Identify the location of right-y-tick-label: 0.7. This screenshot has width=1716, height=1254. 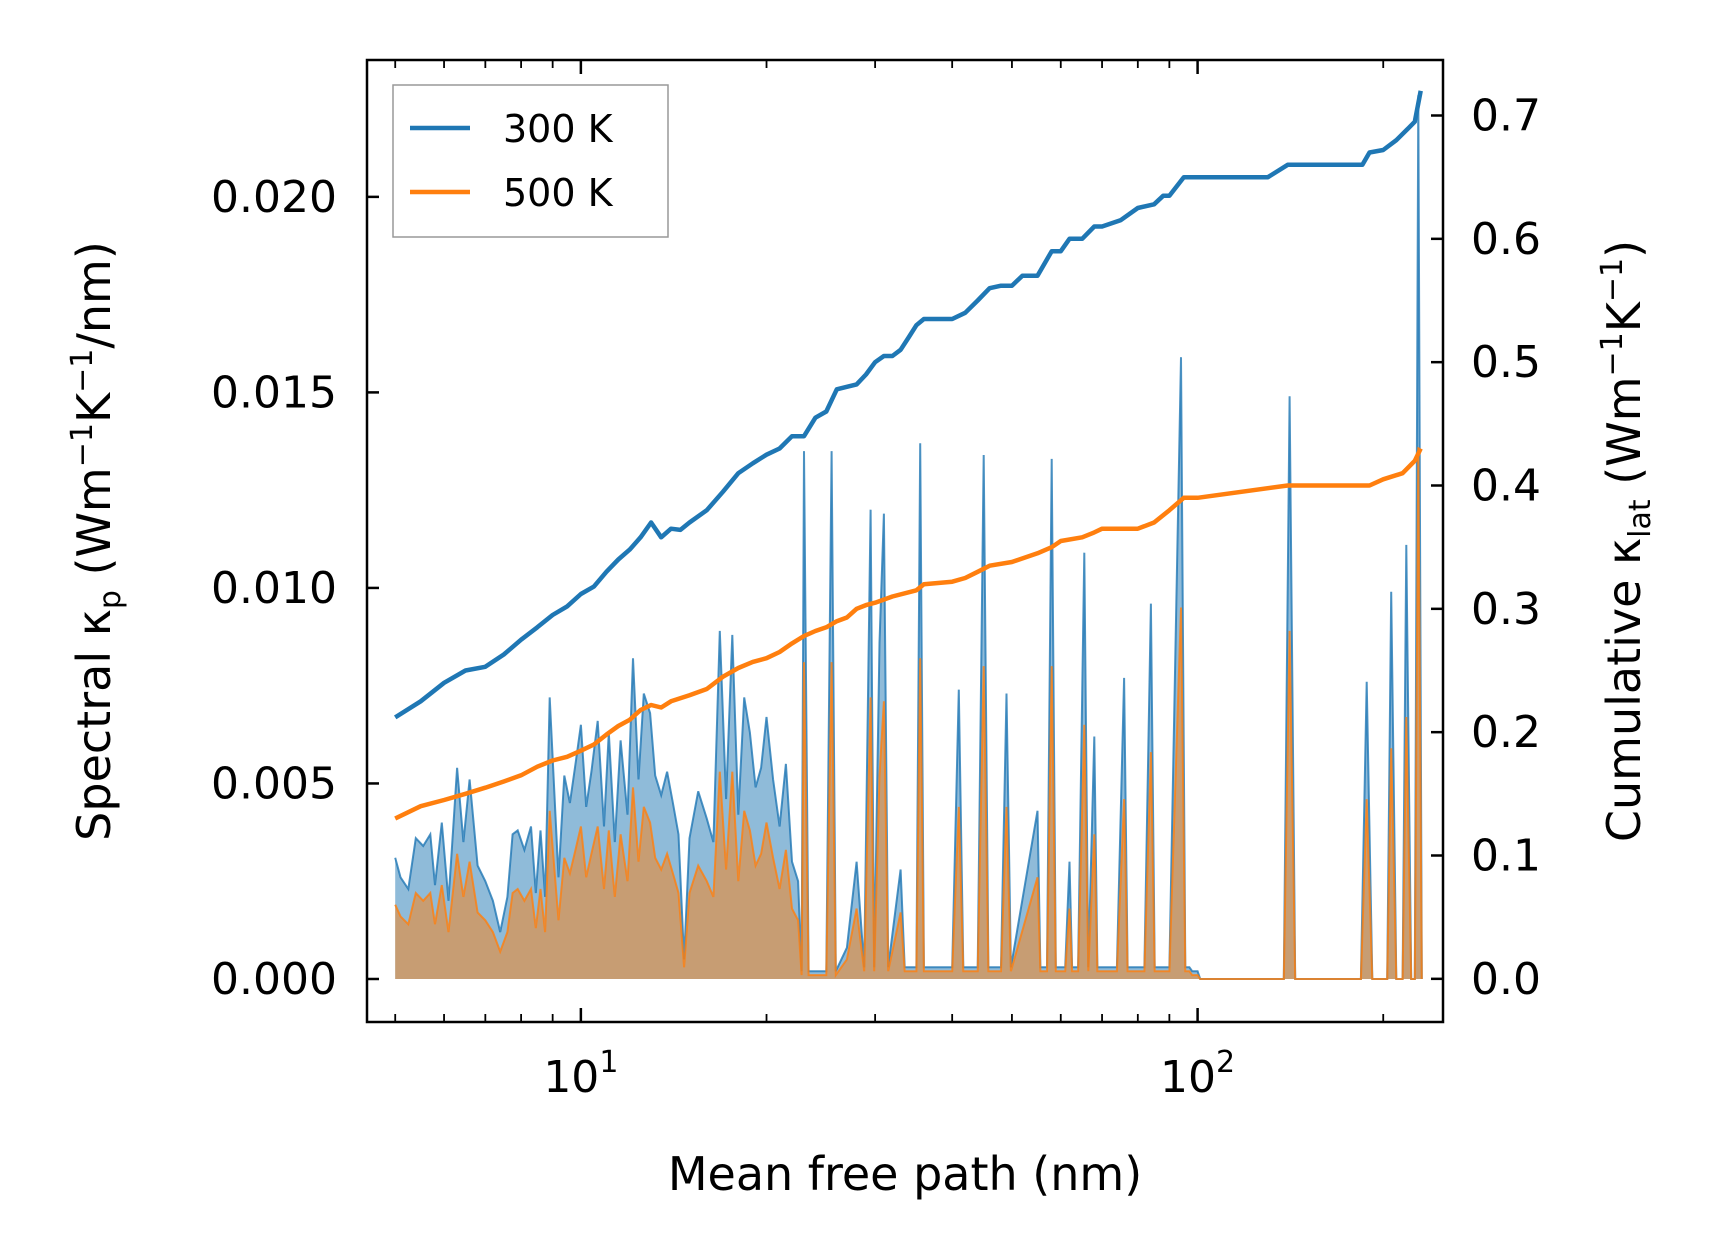
(1506, 116).